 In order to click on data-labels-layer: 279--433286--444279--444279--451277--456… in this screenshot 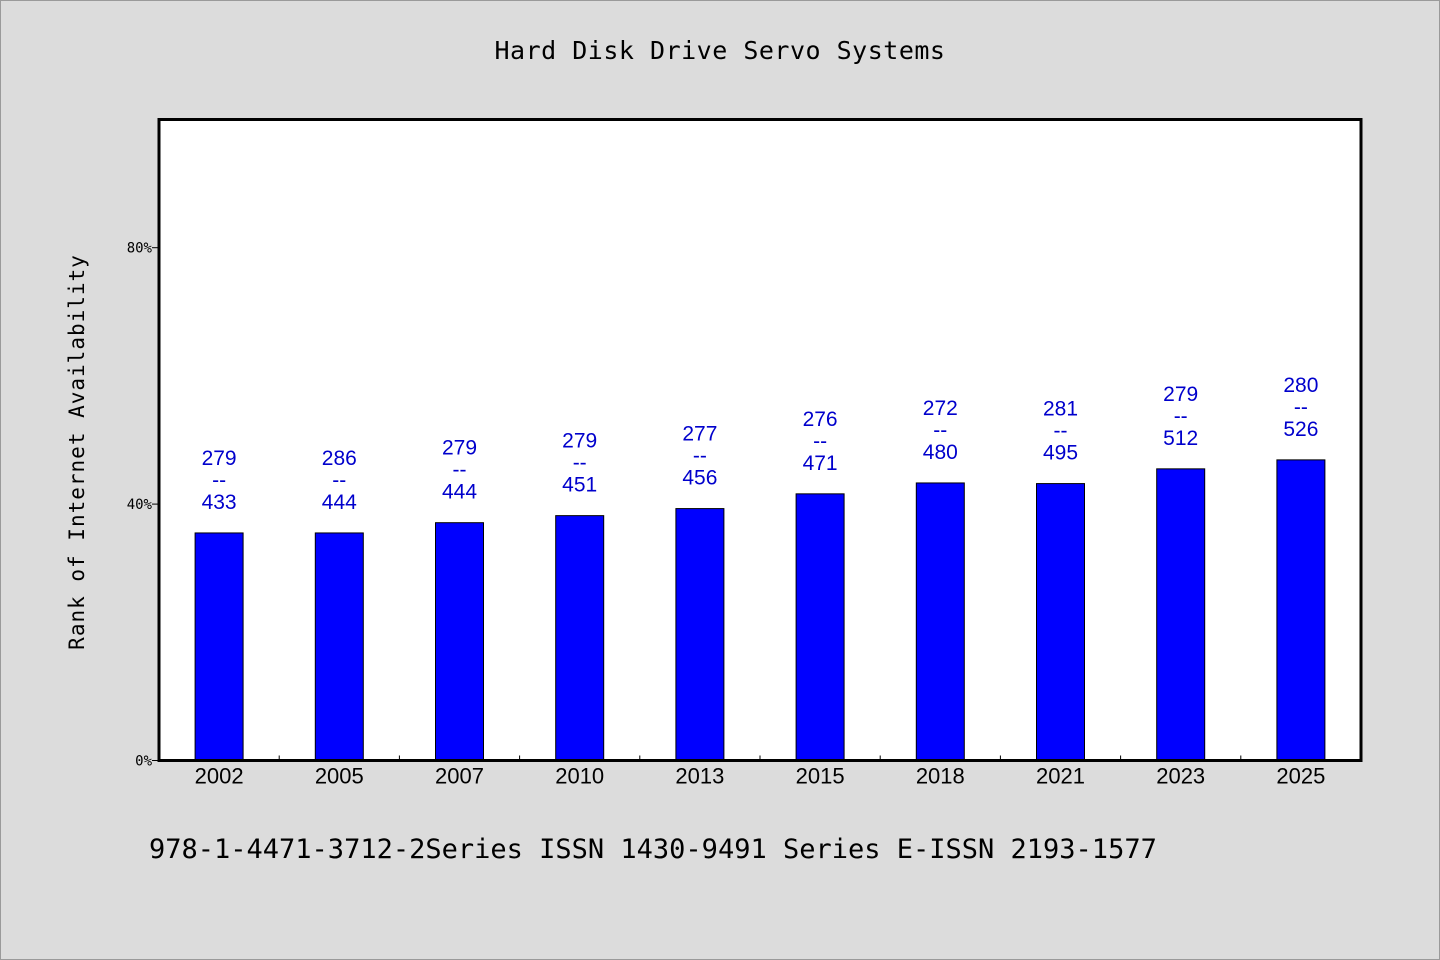, I will do `click(760, 444)`.